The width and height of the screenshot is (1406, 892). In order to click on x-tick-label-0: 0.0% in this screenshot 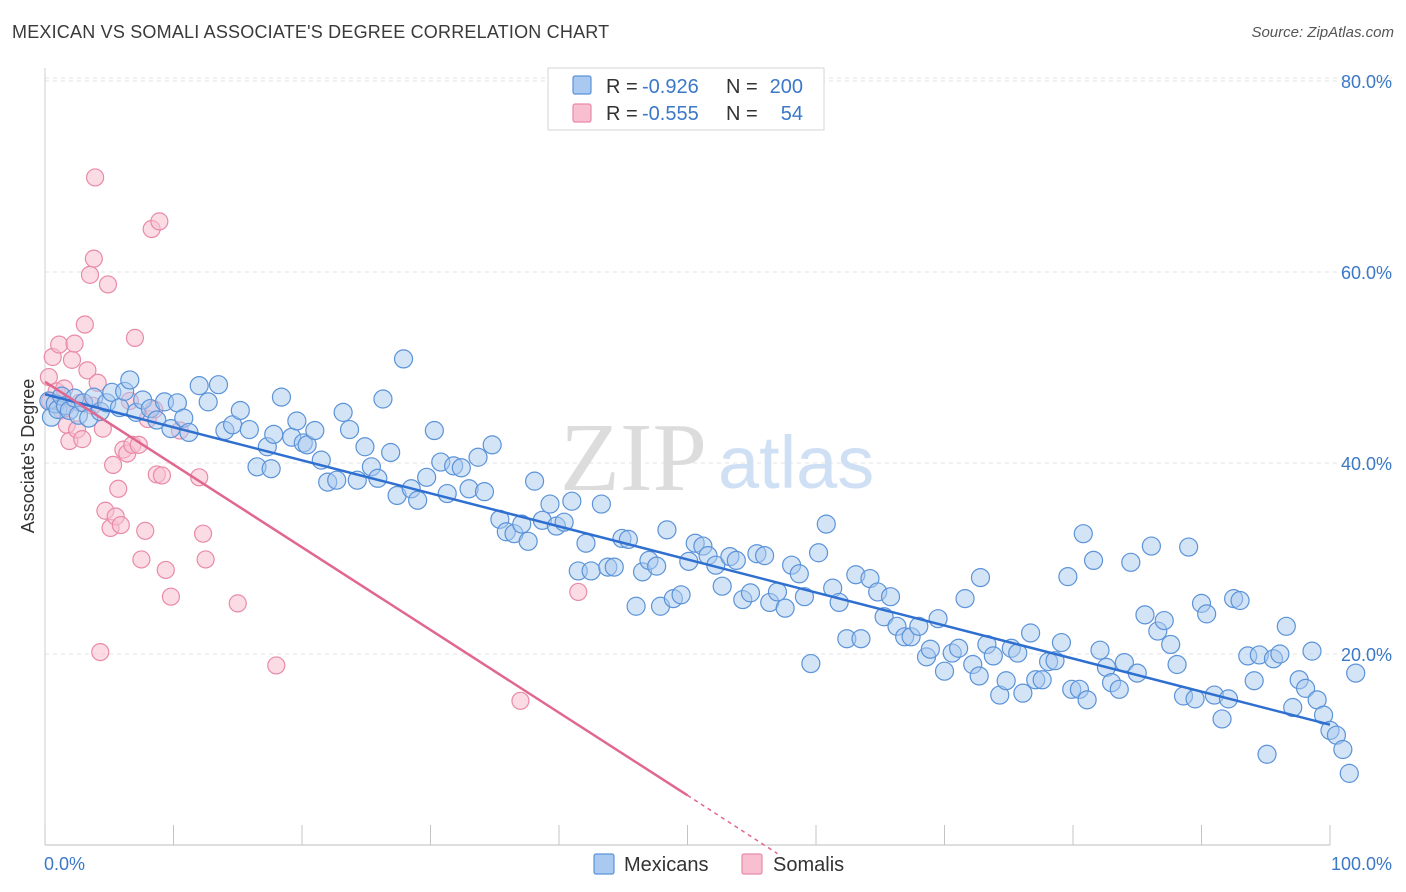, I will do `click(64, 864)`.